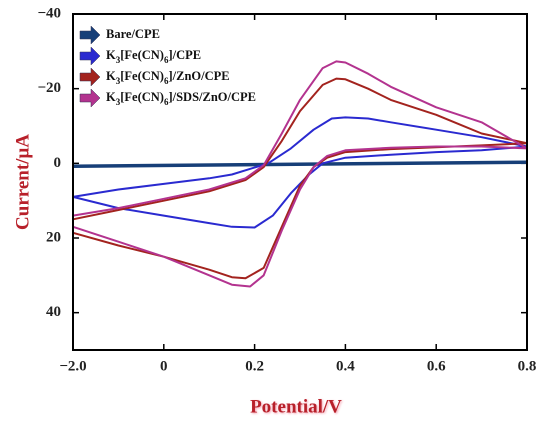 The height and width of the screenshot is (422, 550). I want to click on x-tick-label: 0.2, so click(254, 366).